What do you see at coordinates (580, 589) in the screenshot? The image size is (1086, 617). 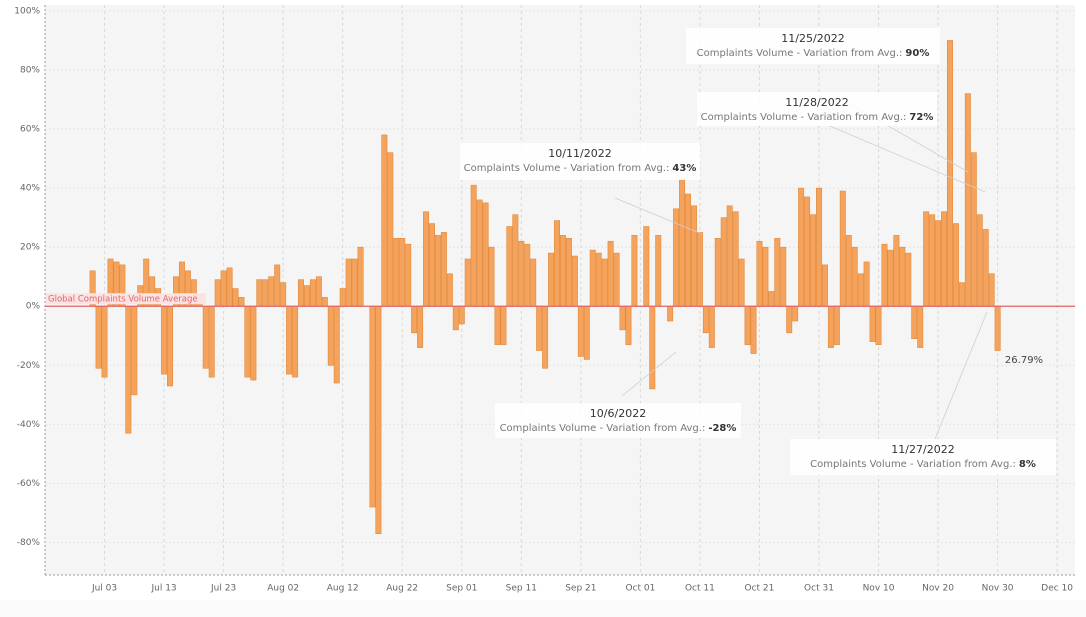 I see `x-tick-label: Sep 21` at bounding box center [580, 589].